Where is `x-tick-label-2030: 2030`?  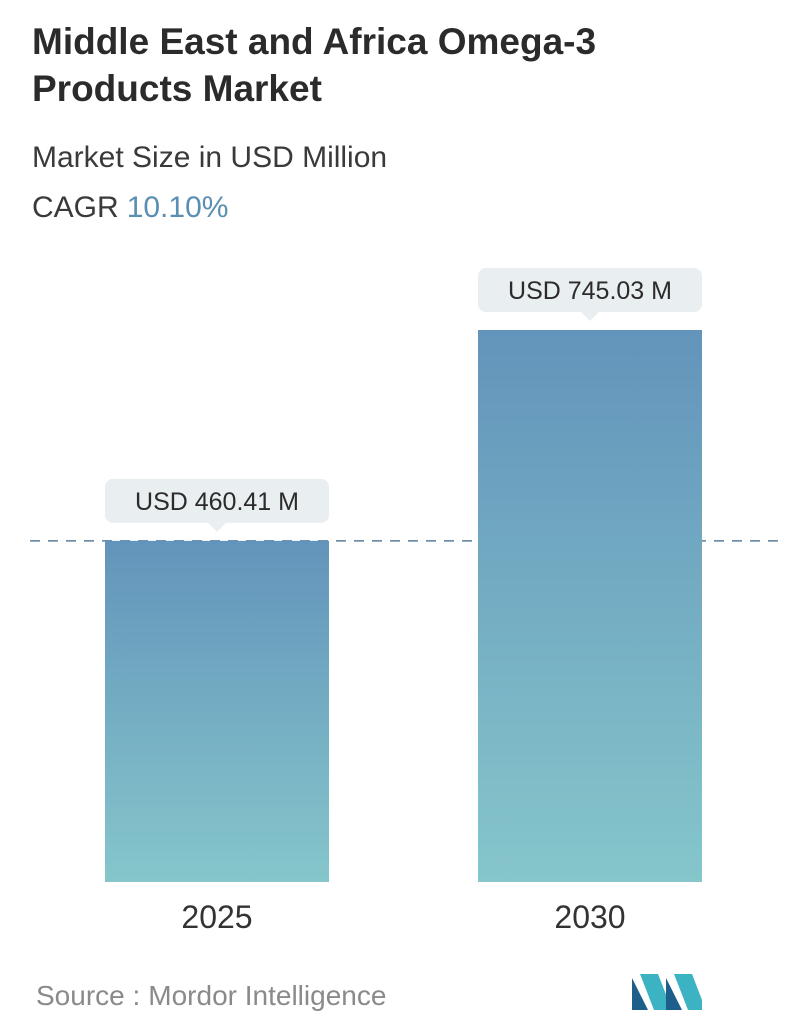 x-tick-label-2030: 2030 is located at coordinates (589, 917).